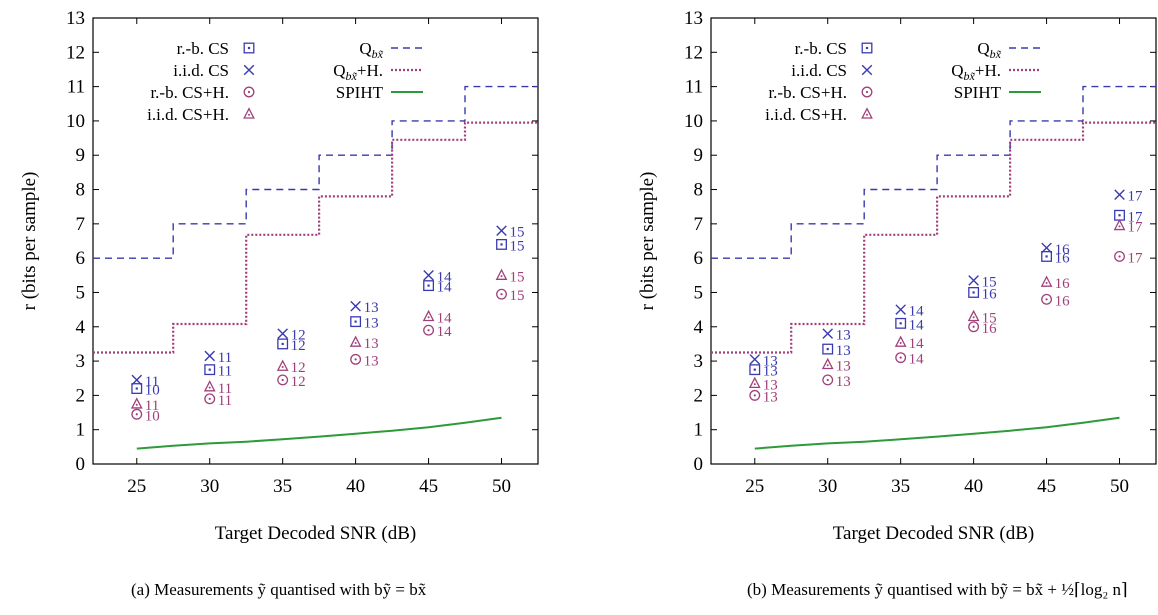  What do you see at coordinates (699, 464) in the screenshot?
I see `y-tick-label: 0` at bounding box center [699, 464].